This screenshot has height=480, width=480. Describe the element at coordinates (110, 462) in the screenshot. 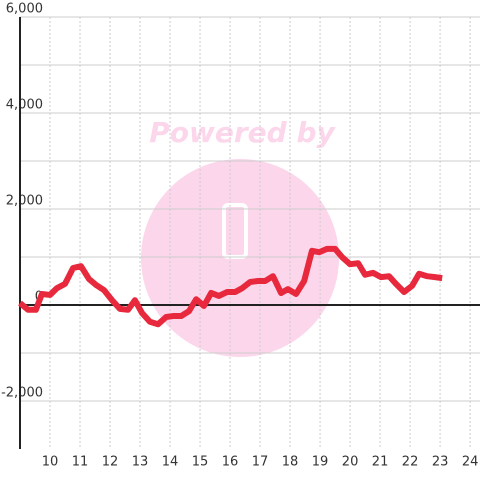

I see `x-tick-label: 12` at that location.